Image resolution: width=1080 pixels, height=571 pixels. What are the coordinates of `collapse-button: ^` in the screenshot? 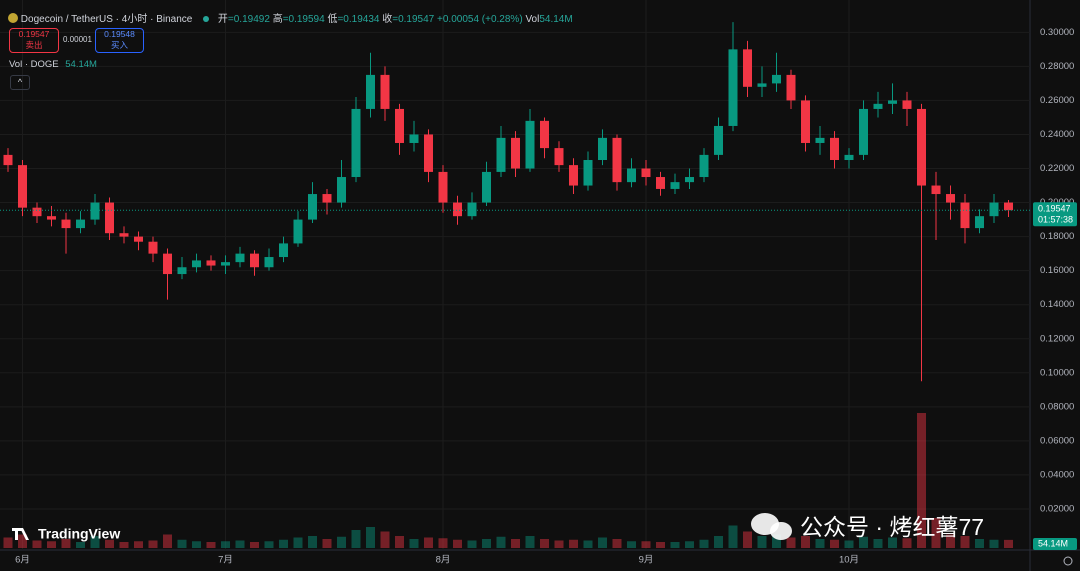 It's located at (20, 82).